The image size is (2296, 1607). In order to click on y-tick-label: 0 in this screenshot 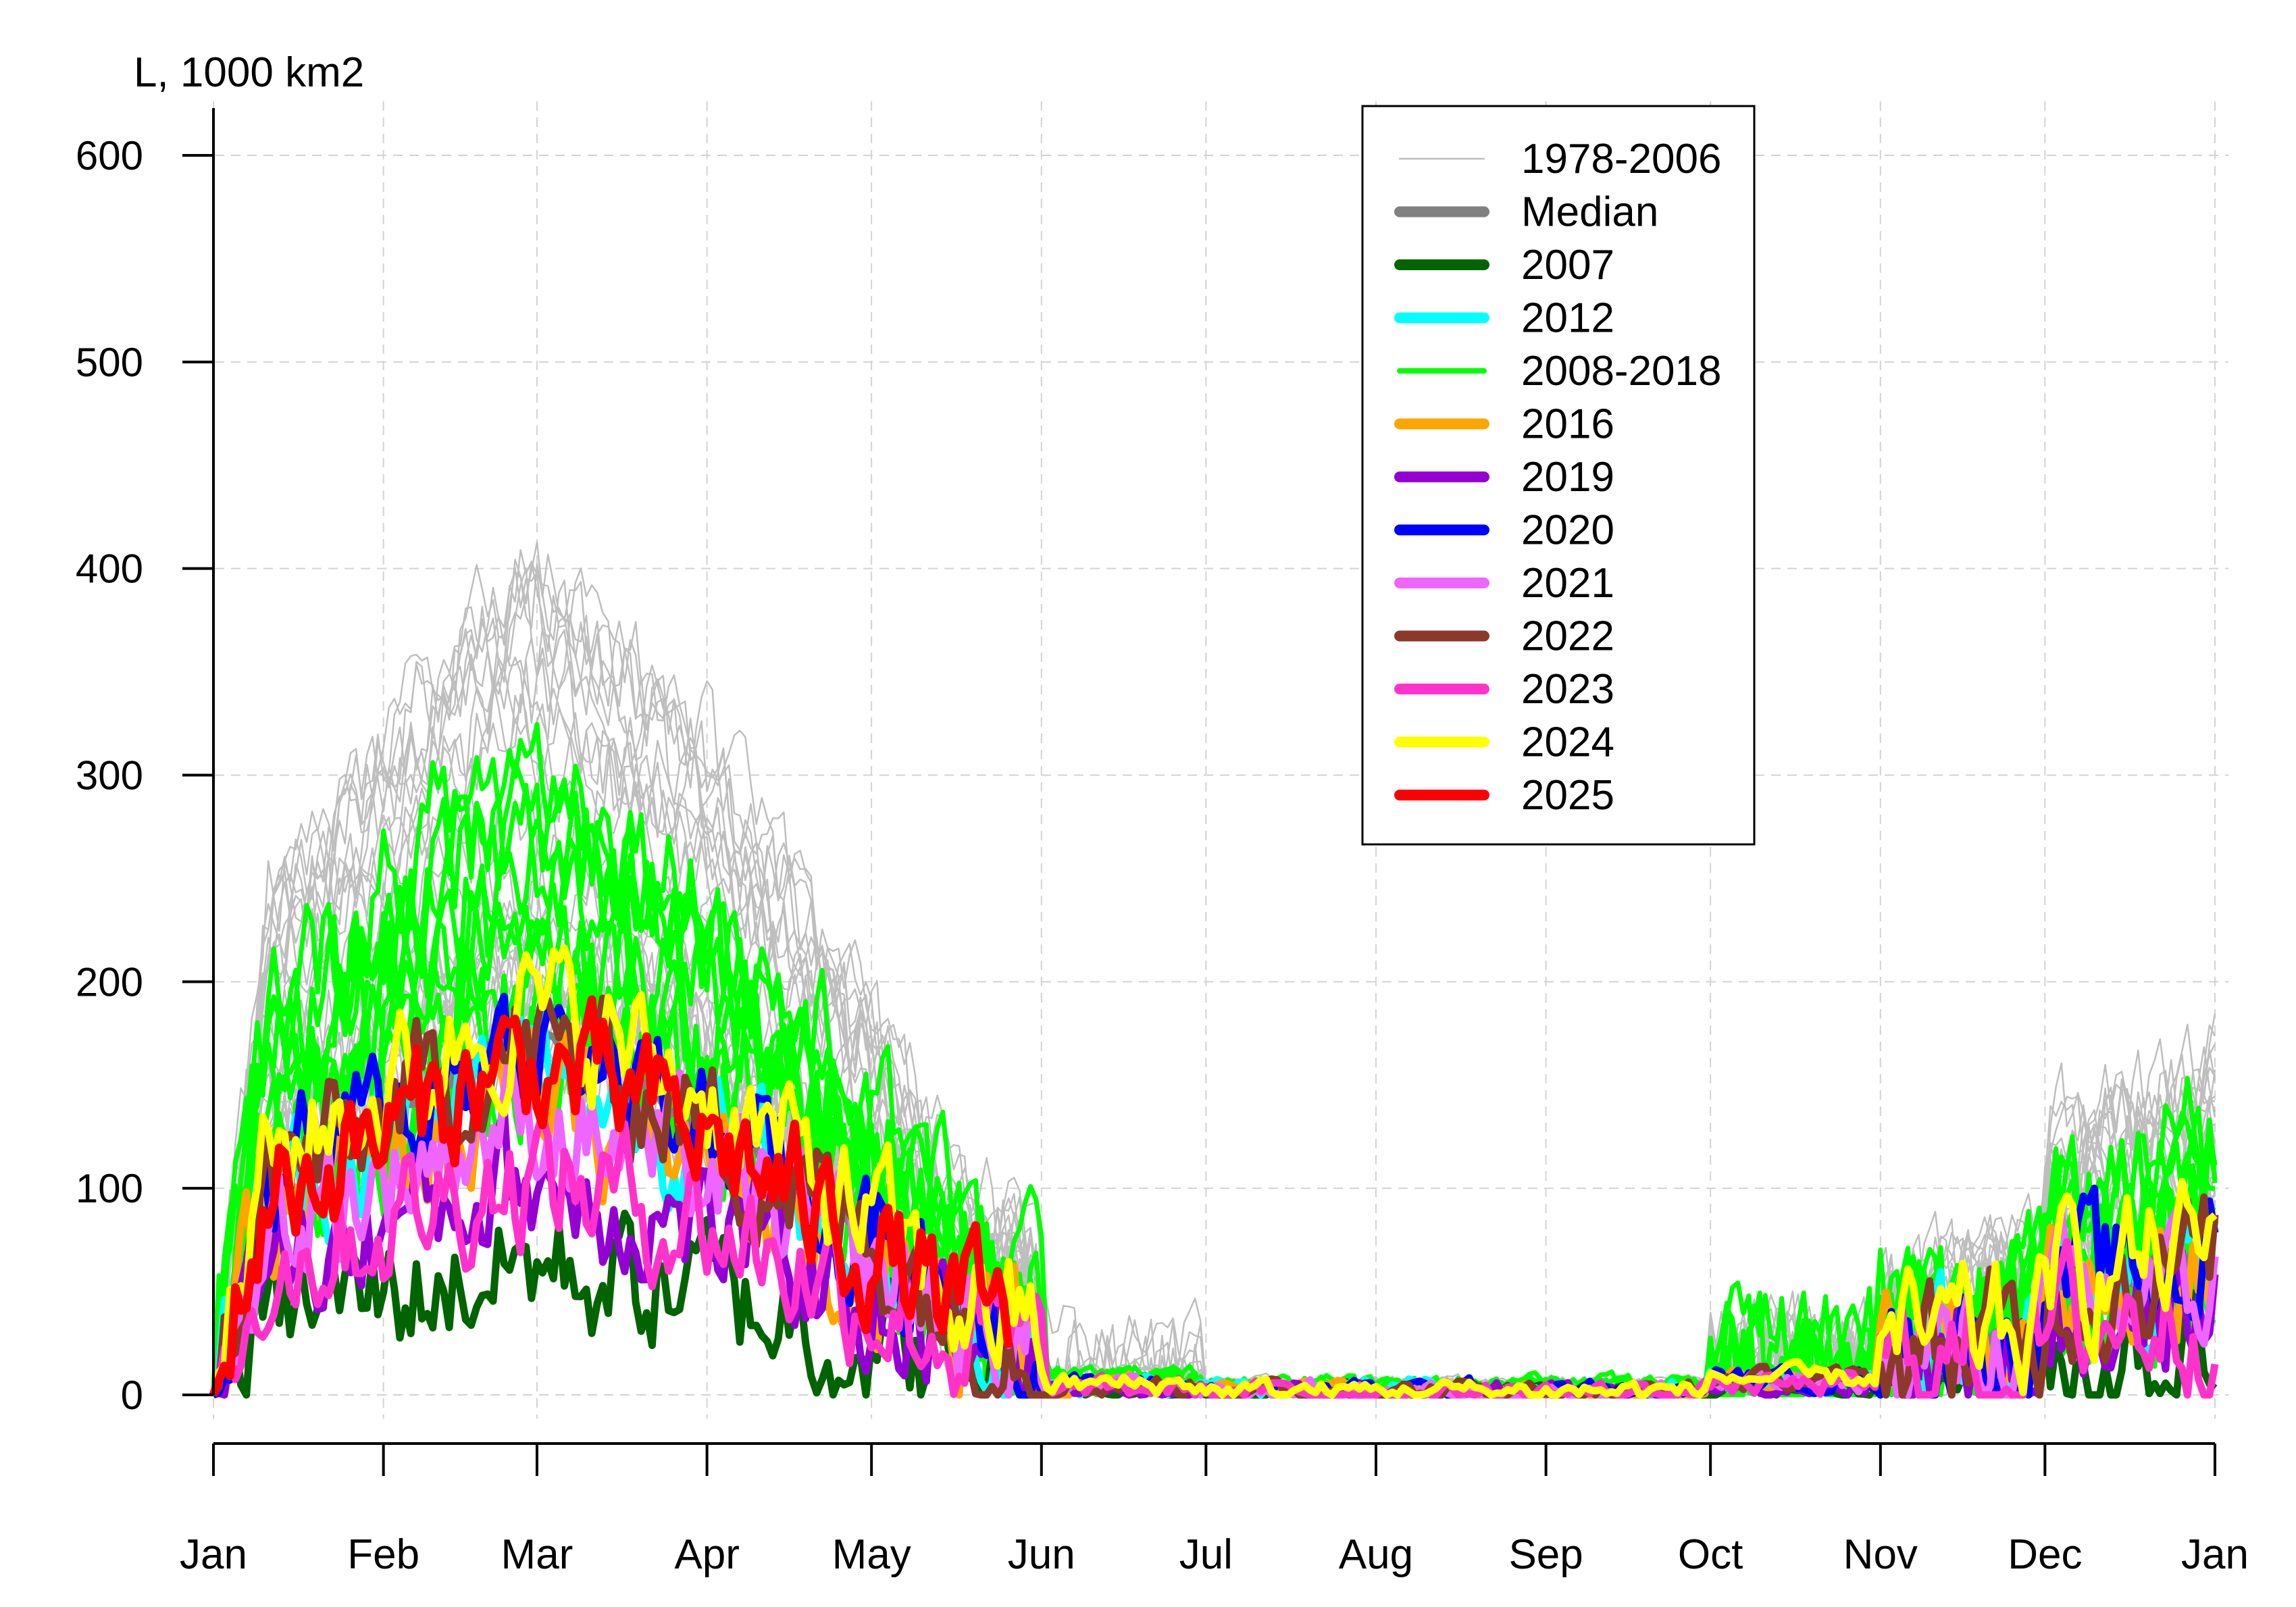, I will do `click(132, 1395)`.